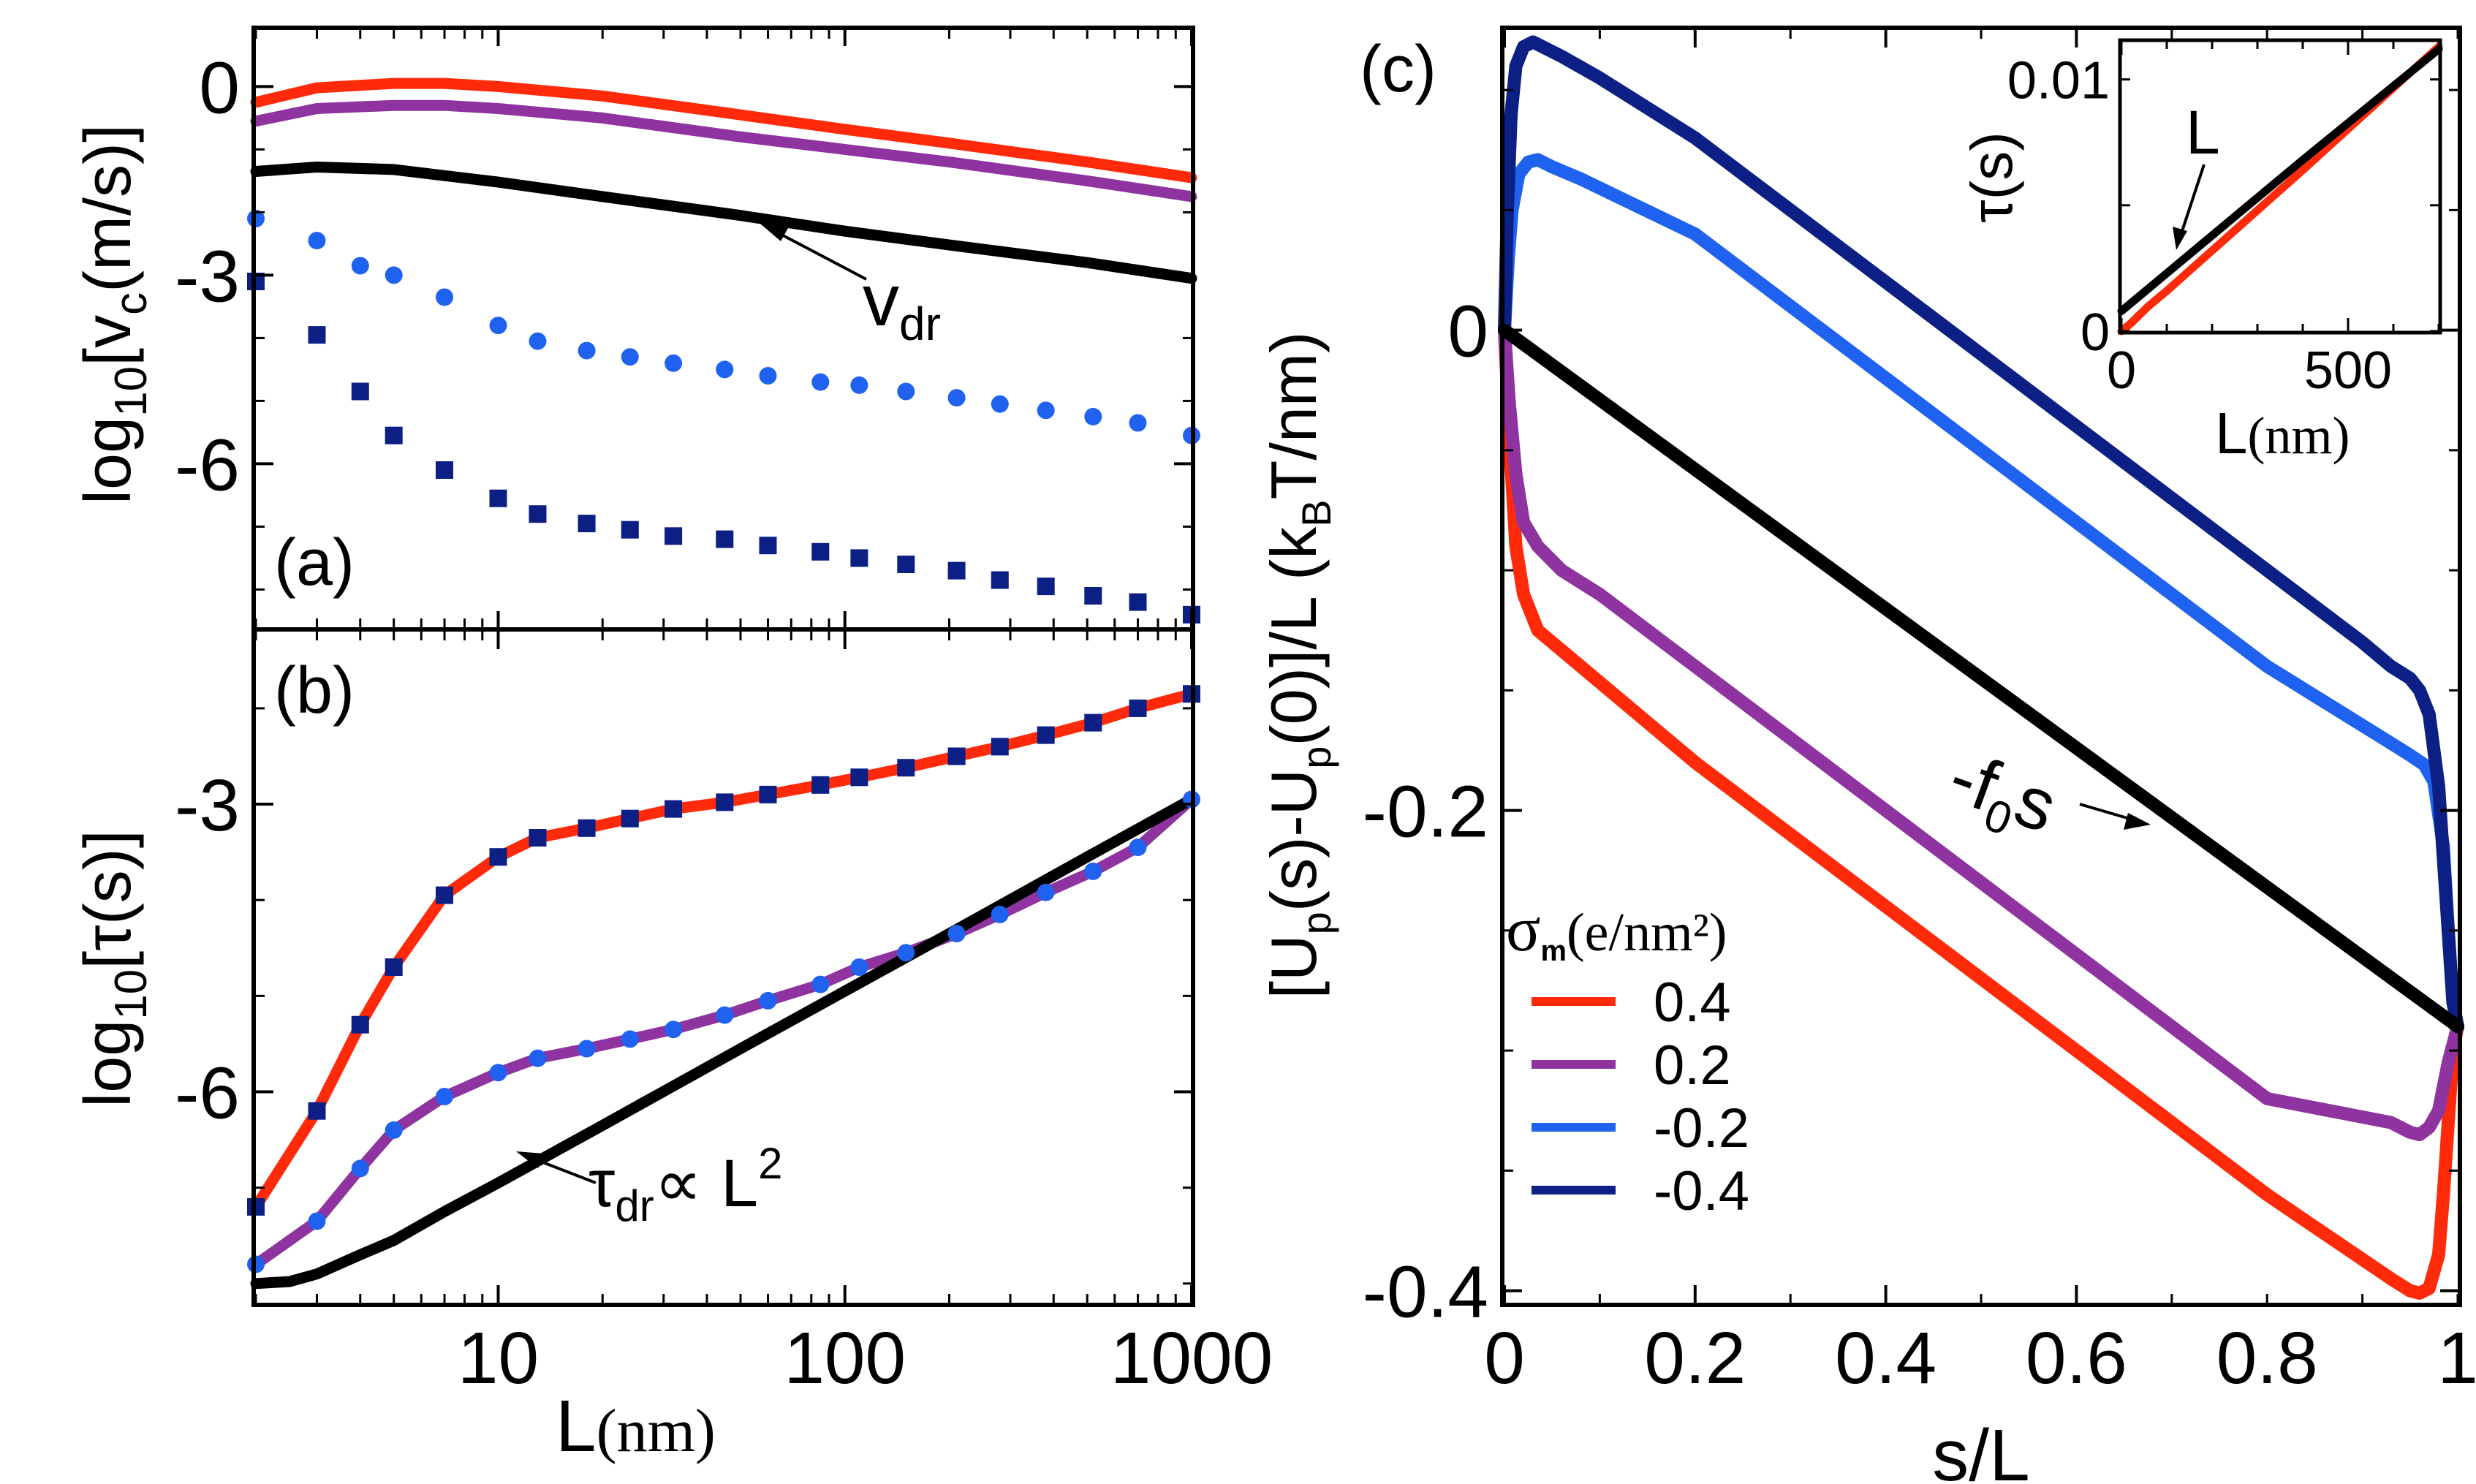  What do you see at coordinates (207, 465) in the screenshot?
I see `y-tick-label: -6` at bounding box center [207, 465].